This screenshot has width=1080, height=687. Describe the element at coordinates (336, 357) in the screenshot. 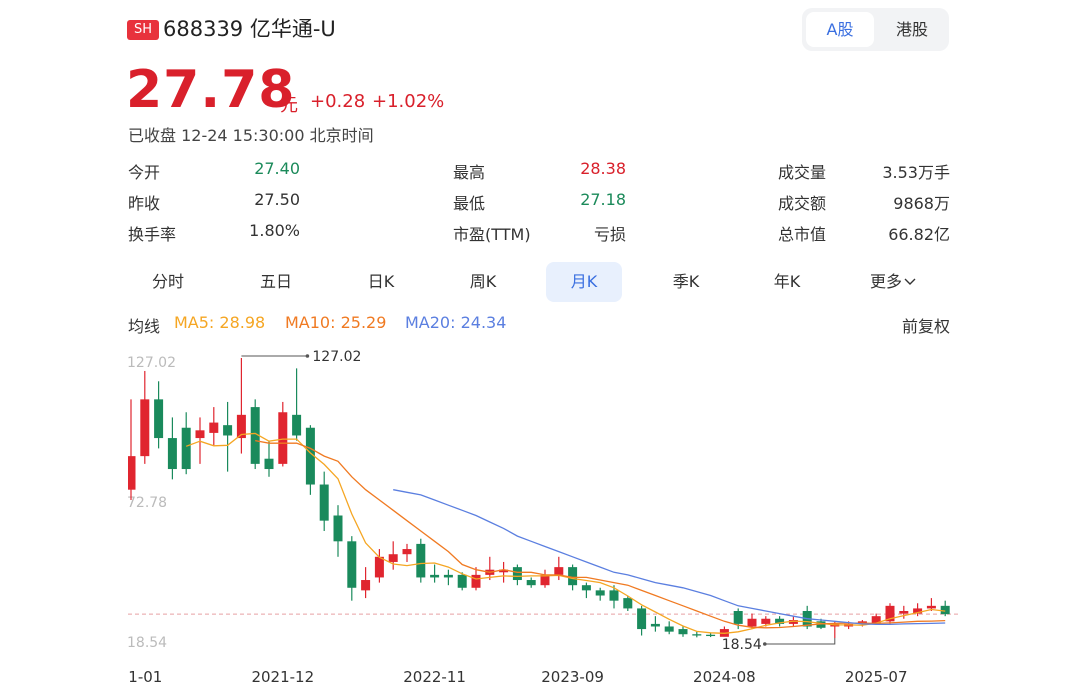

I see `max-label: 127.02` at that location.